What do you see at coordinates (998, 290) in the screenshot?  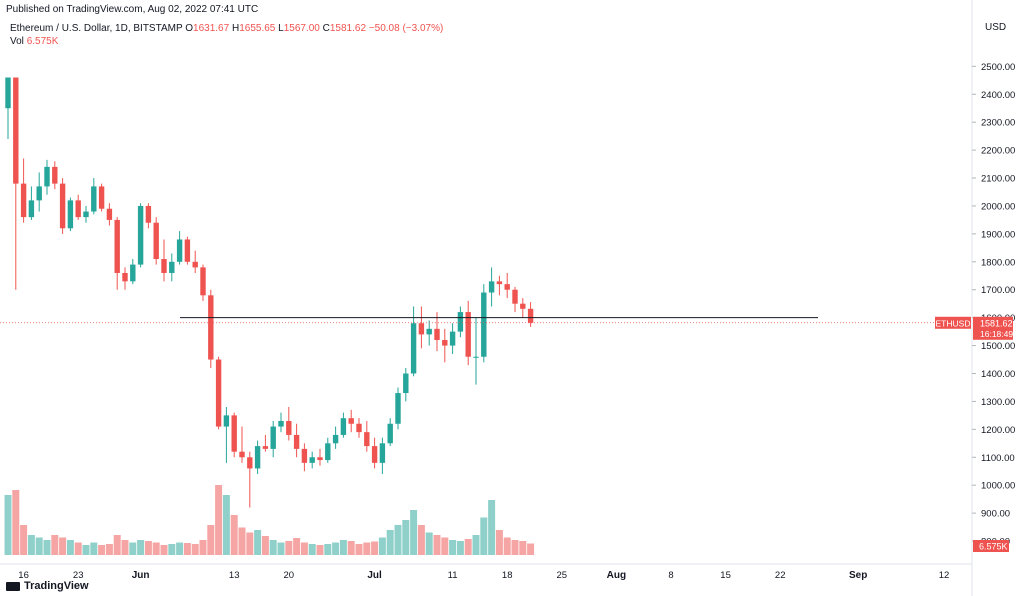 I see `y-tick-label: 1700.00` at bounding box center [998, 290].